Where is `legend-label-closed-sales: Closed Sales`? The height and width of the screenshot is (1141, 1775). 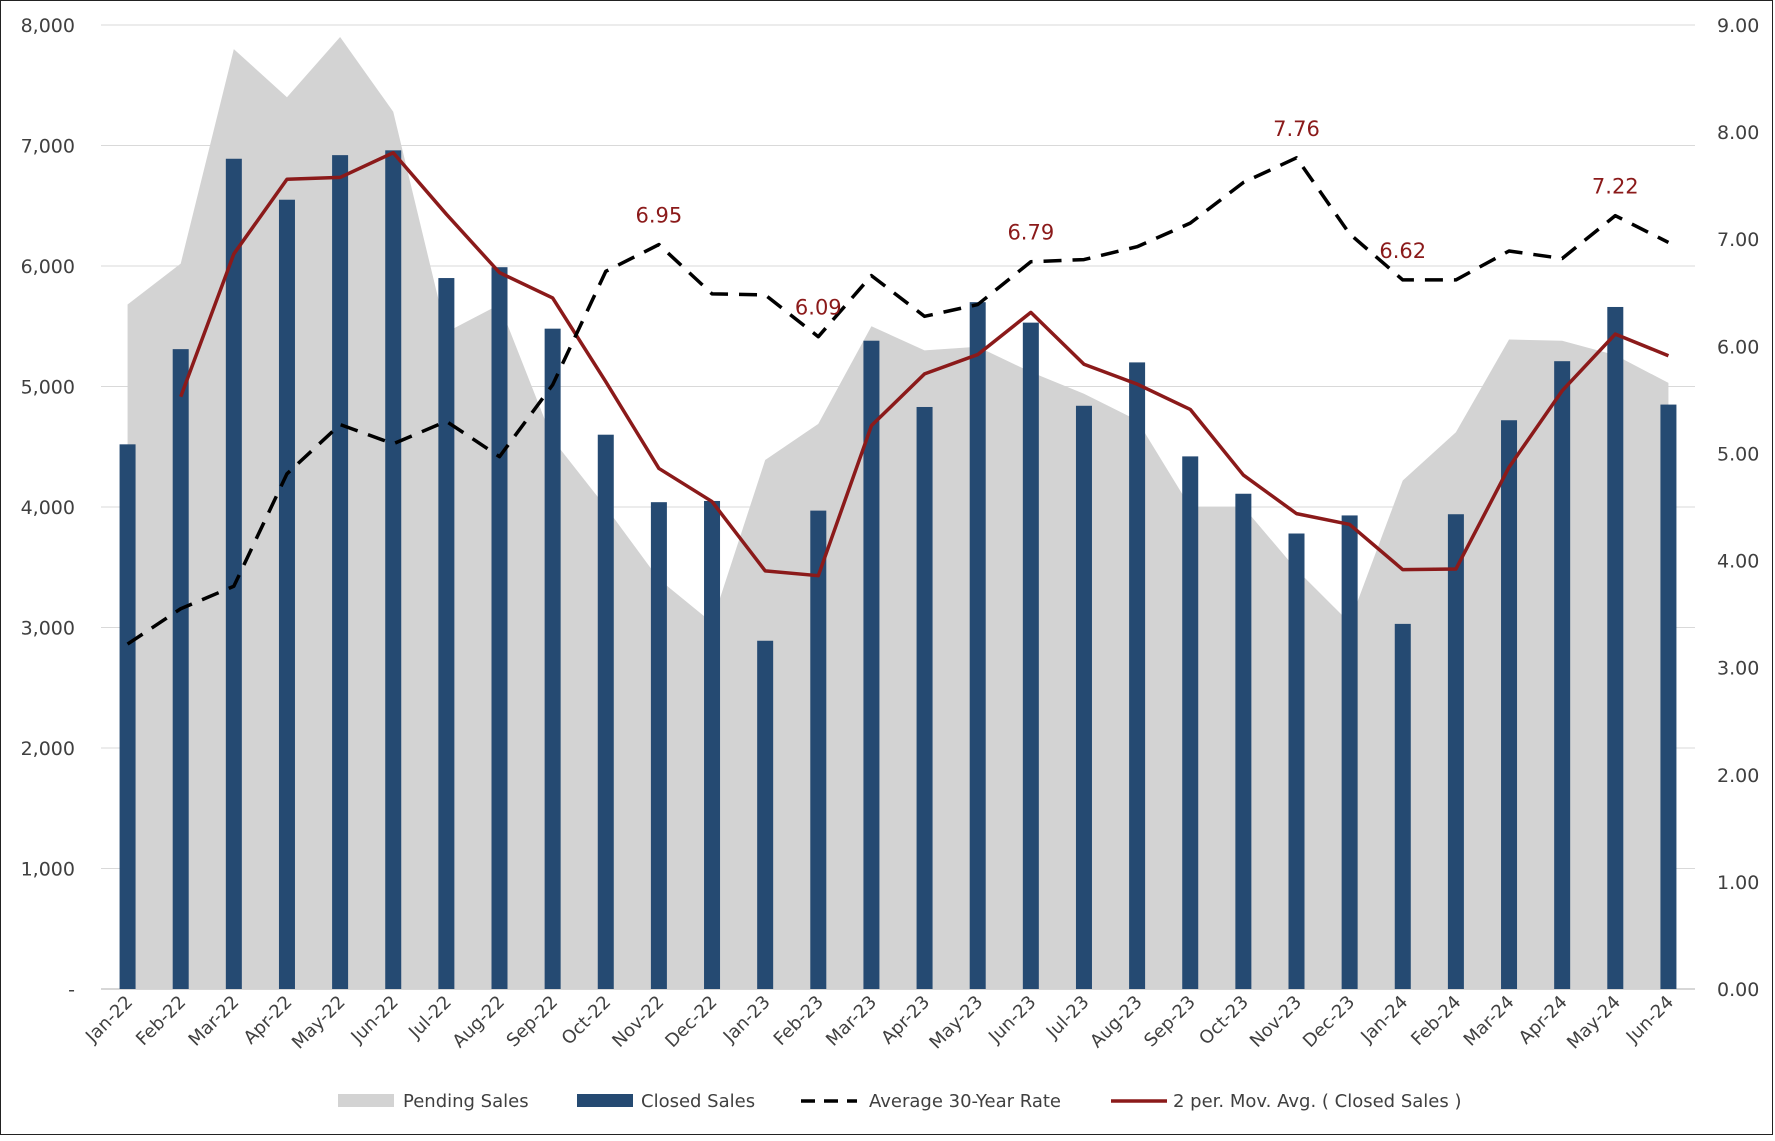
legend-label-closed-sales: Closed Sales is located at coordinates (698, 1101).